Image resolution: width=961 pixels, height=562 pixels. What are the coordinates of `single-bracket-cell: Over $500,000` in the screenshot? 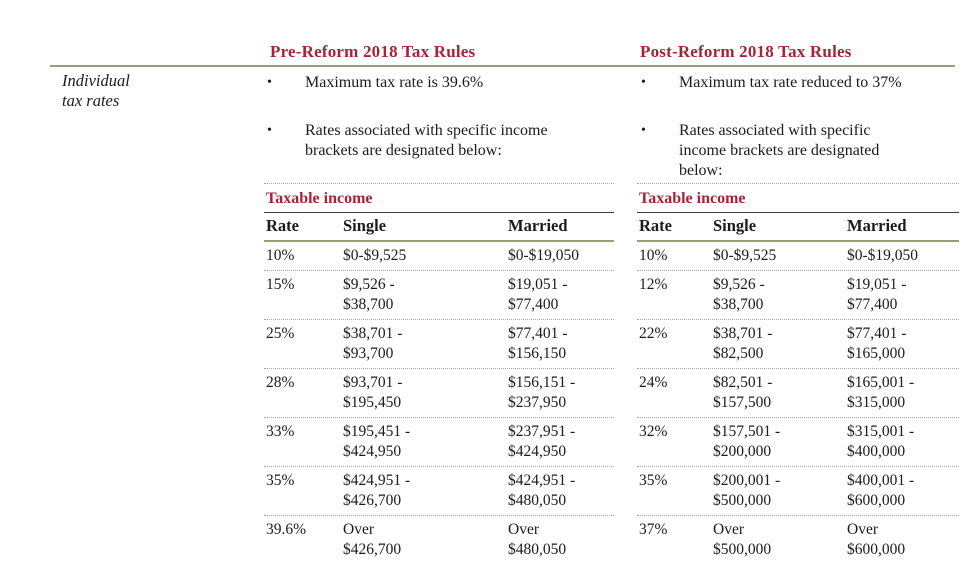 It's located at (742, 539).